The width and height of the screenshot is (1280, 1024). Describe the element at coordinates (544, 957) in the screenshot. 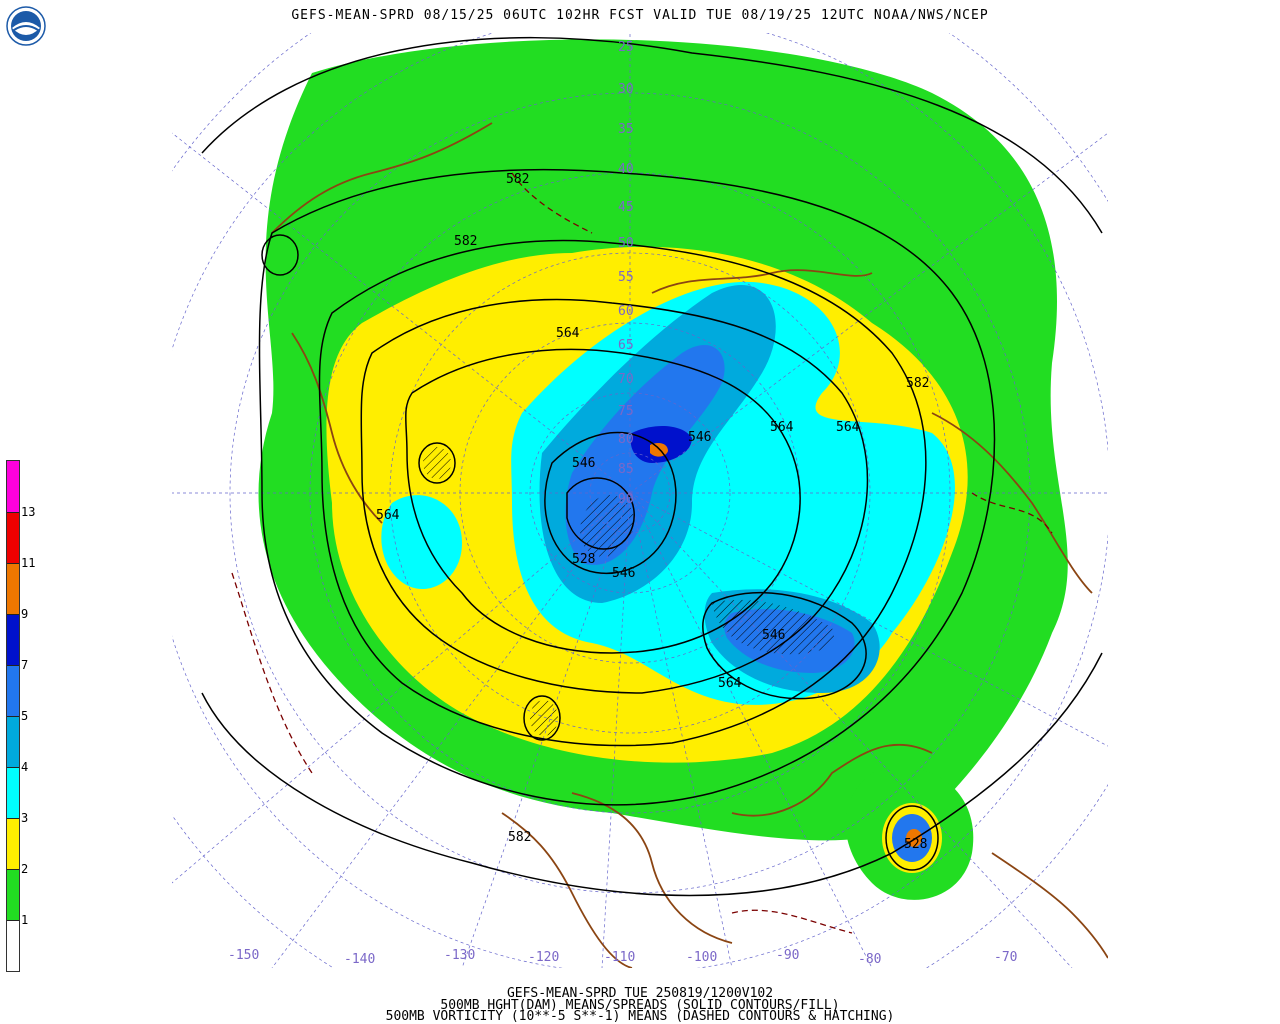

I see `lon-label: -120` at that location.